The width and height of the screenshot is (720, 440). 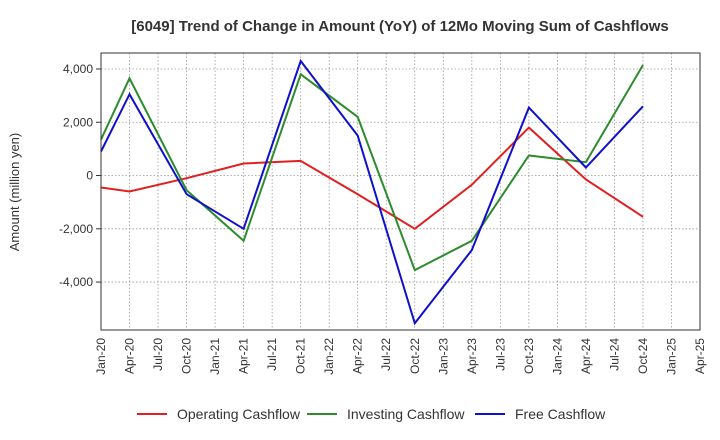 I want to click on x-tick-label: Jul-21, so click(x=272, y=354).